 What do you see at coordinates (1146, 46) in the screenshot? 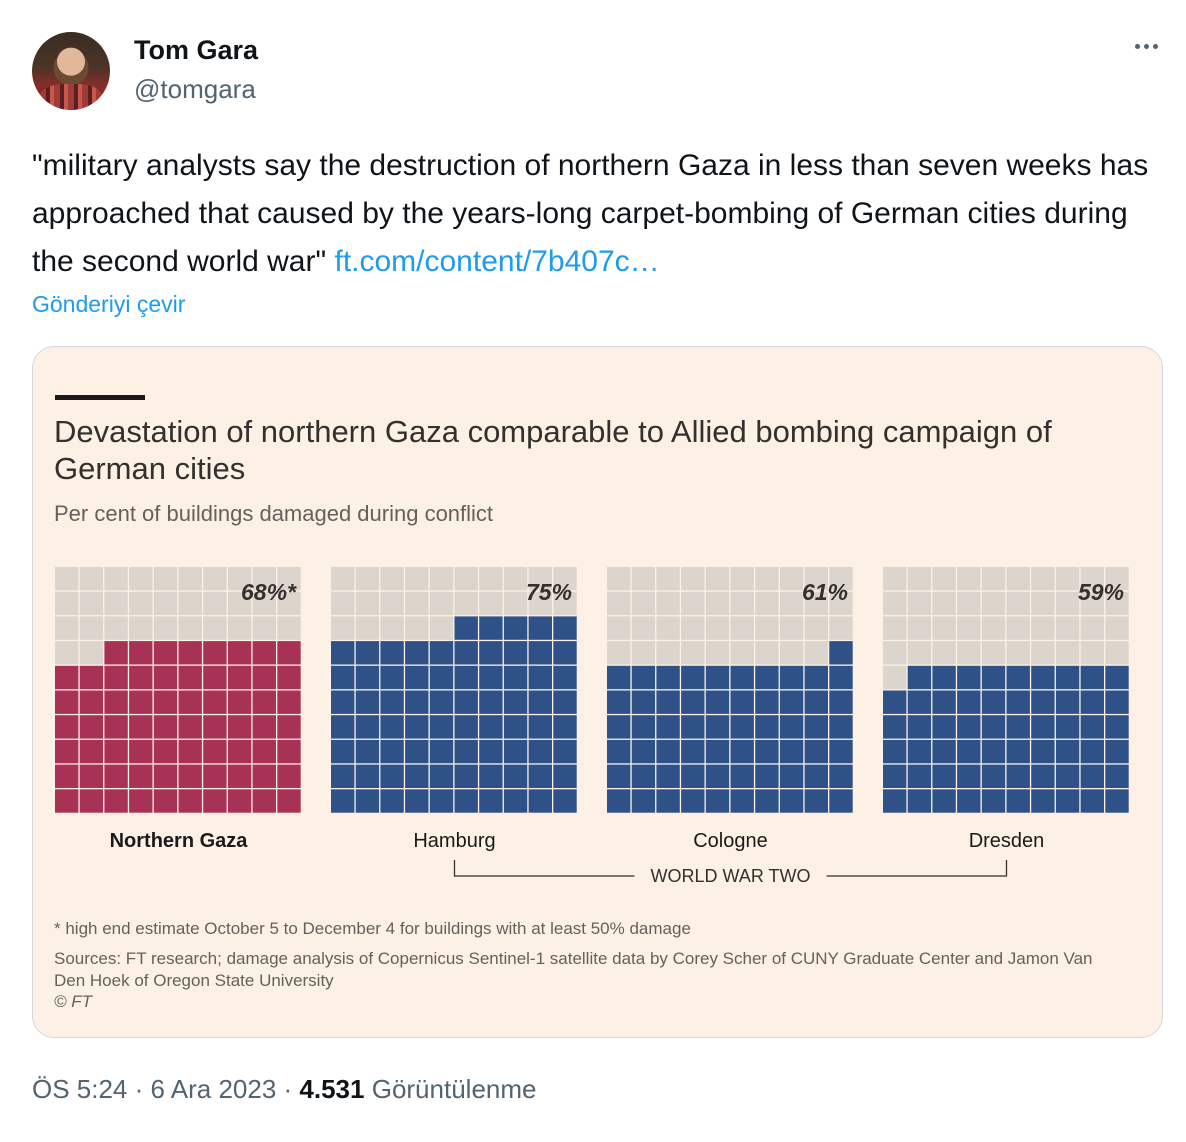
I see `more-options-icon` at bounding box center [1146, 46].